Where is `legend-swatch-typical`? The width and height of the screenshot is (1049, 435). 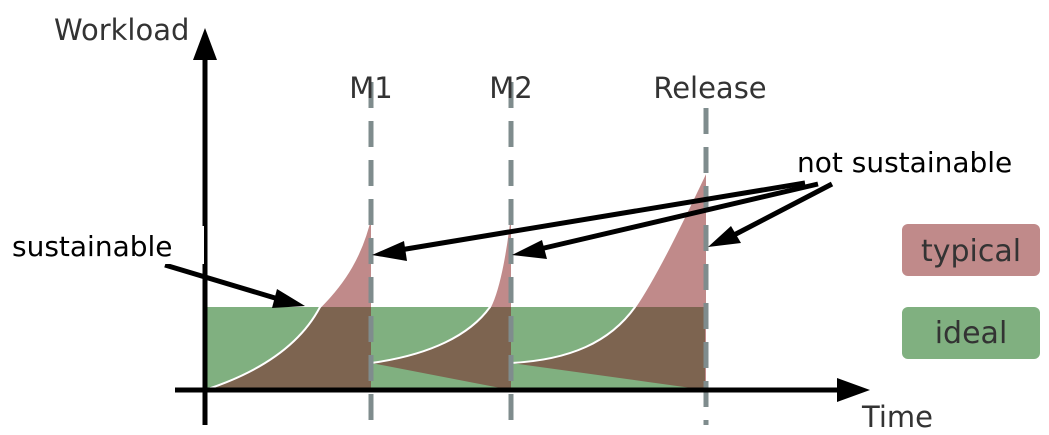
legend-swatch-typical is located at coordinates (971, 250).